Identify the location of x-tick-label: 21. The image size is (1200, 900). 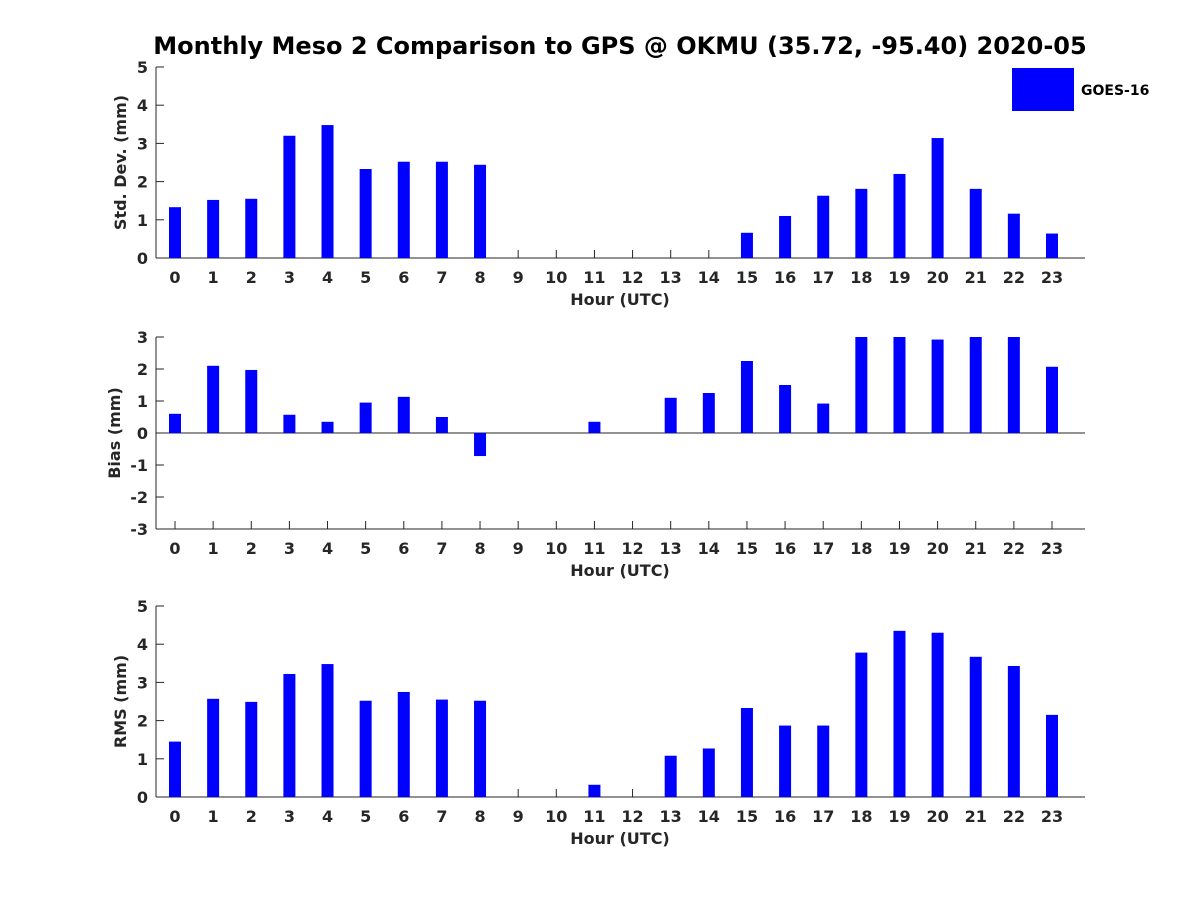
(976, 277).